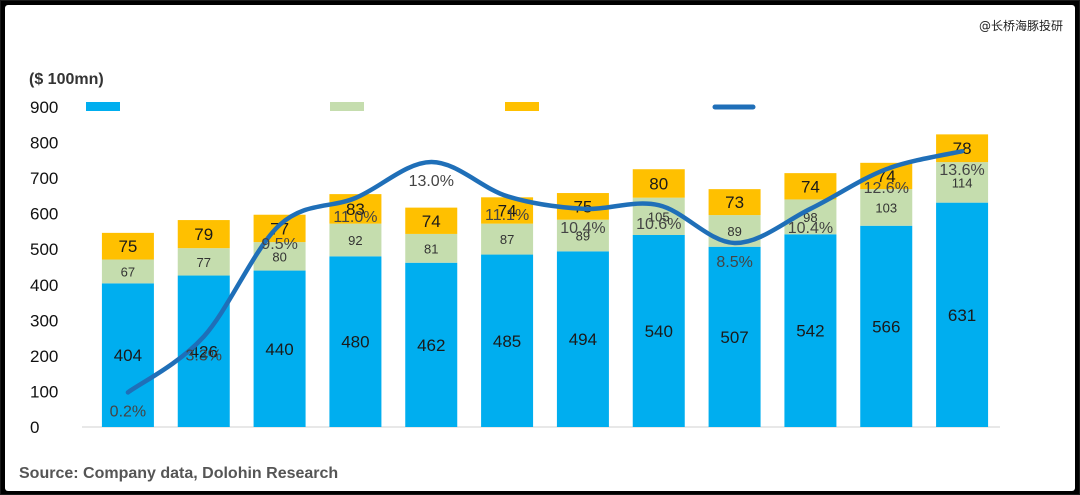 This screenshot has width=1080, height=495. I want to click on bar-value-label: 92, so click(355, 240).